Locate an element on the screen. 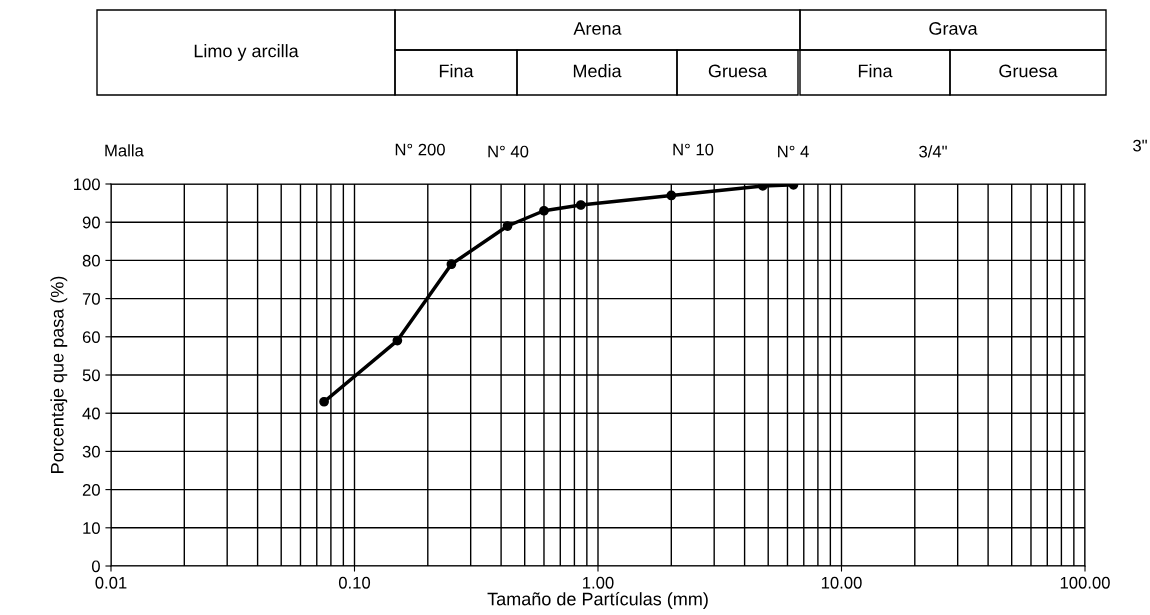  text: Grava is located at coordinates (953, 28).